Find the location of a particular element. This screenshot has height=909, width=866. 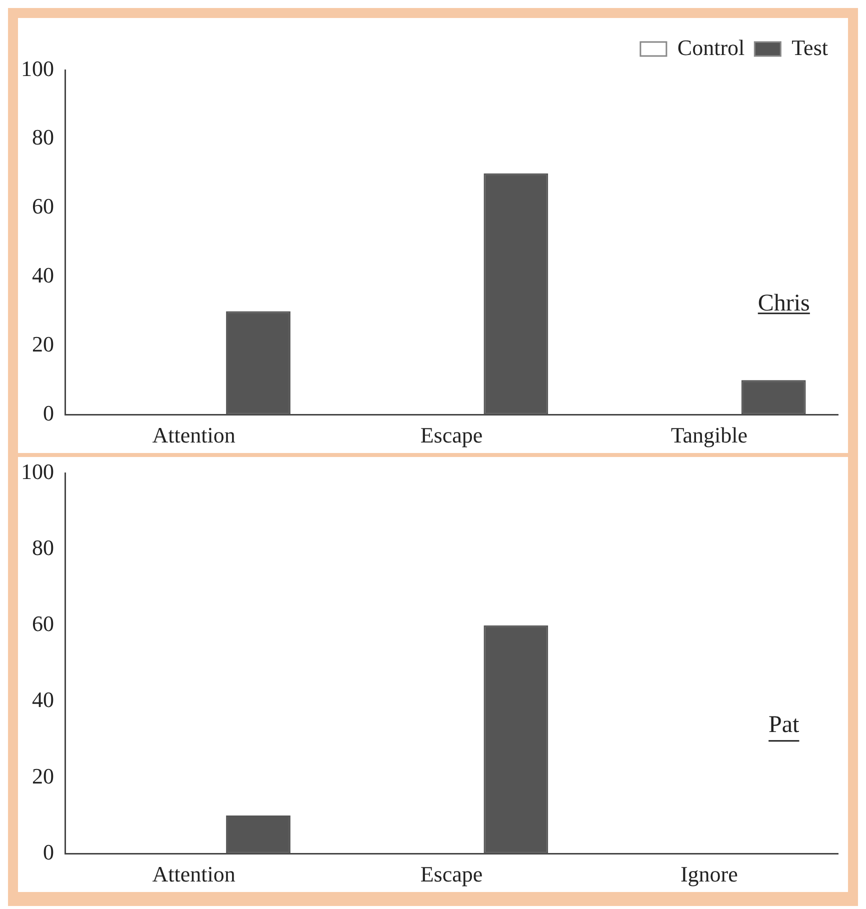

annotation: Pat is located at coordinates (784, 725).